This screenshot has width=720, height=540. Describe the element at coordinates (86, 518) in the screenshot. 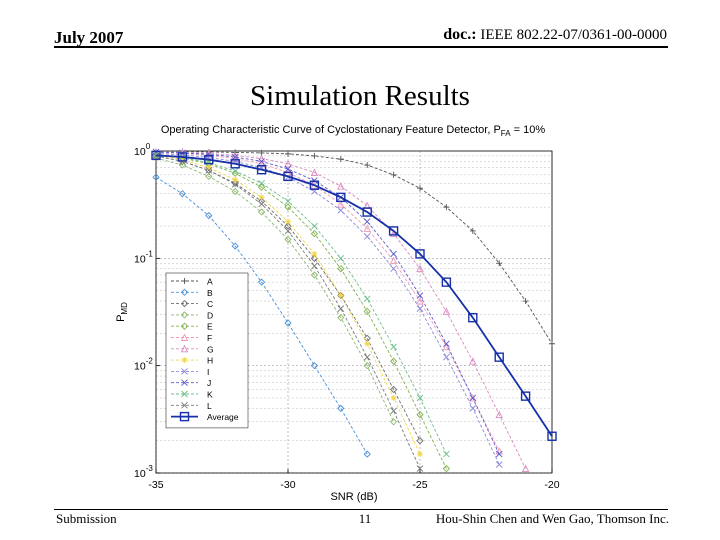

I see `footer-submission: Submission` at that location.